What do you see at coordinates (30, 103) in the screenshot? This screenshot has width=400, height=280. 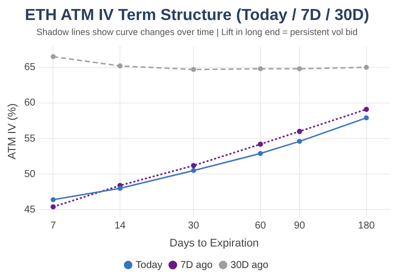 I see `y-tick-label: 60` at bounding box center [30, 103].